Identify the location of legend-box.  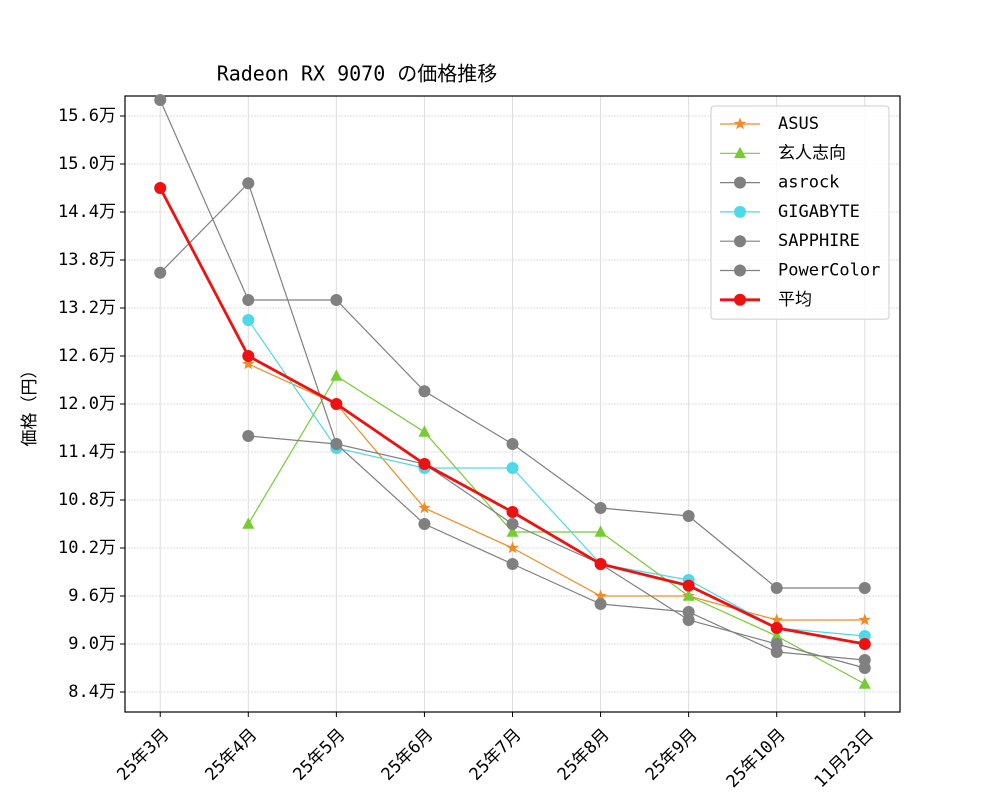
(800, 212).